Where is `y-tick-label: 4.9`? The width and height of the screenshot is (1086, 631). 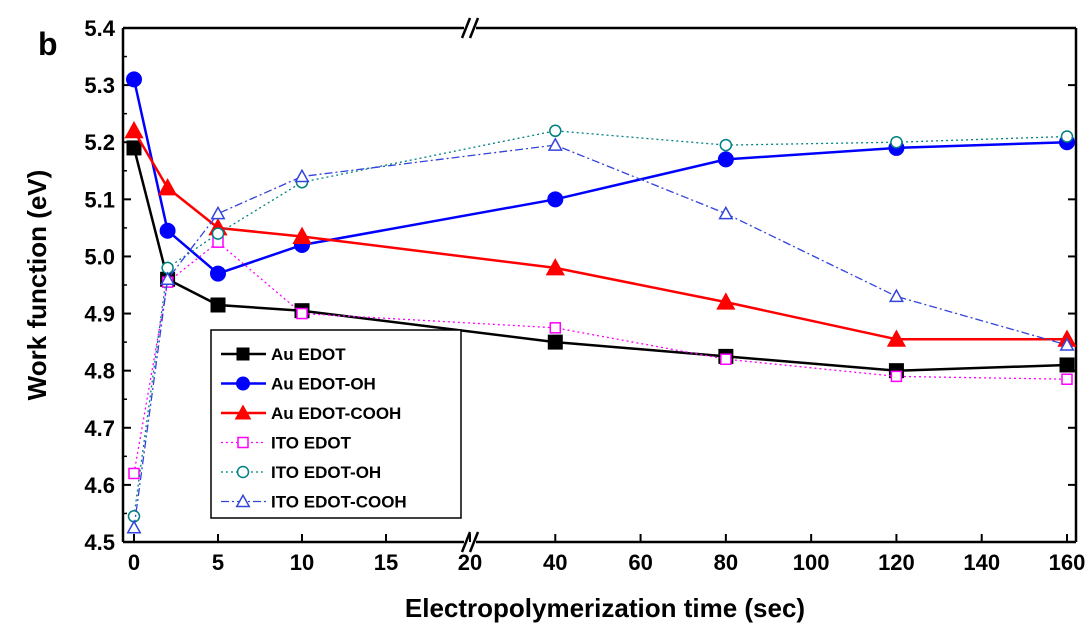 y-tick-label: 4.9 is located at coordinates (99, 314).